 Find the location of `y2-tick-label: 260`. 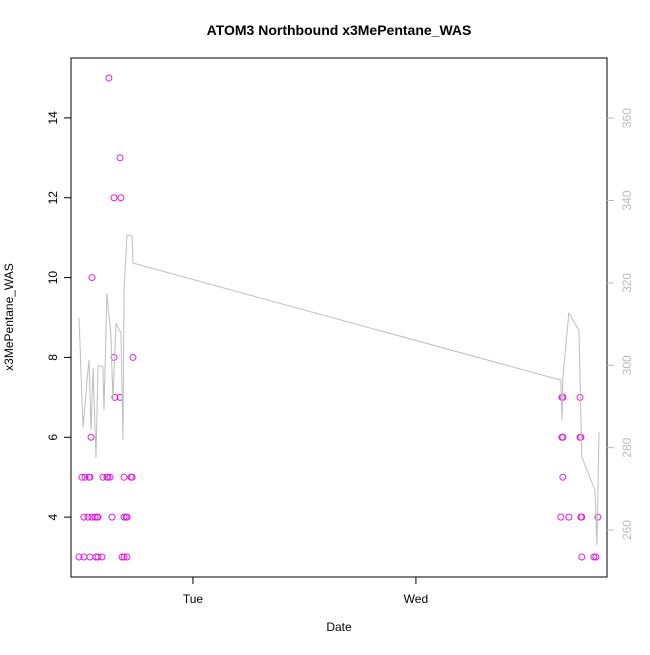

y2-tick-label: 260 is located at coordinates (627, 530).